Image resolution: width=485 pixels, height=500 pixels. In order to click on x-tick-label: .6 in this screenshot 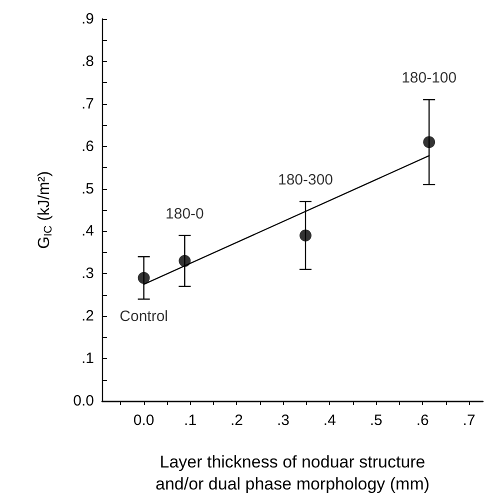, I will do `click(422, 420)`.